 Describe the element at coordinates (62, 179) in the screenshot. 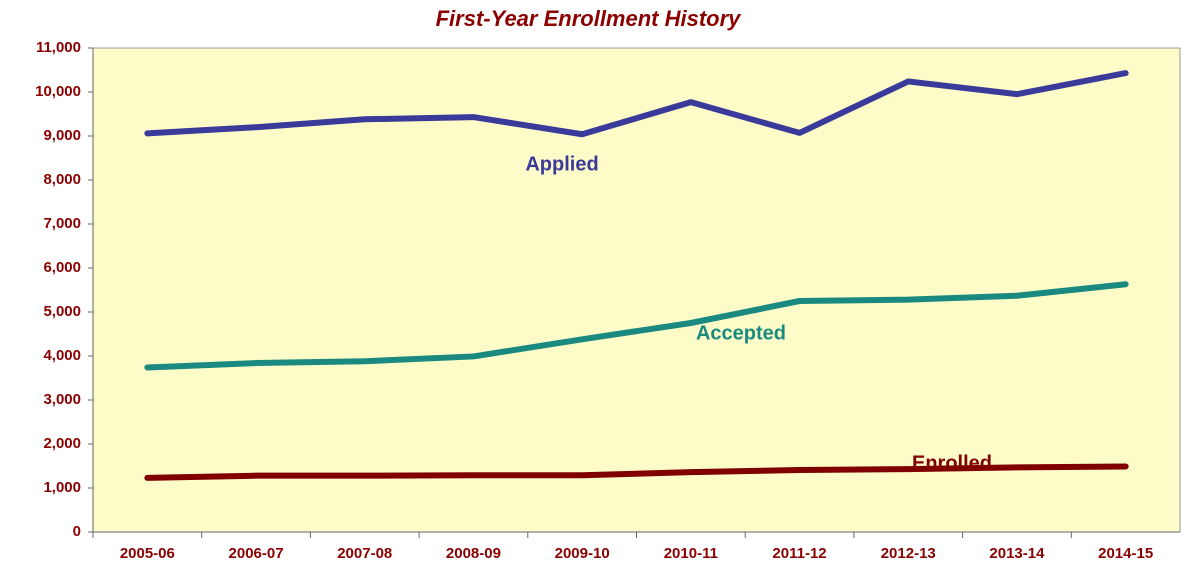

I see `y-tick-label: 8,000` at that location.